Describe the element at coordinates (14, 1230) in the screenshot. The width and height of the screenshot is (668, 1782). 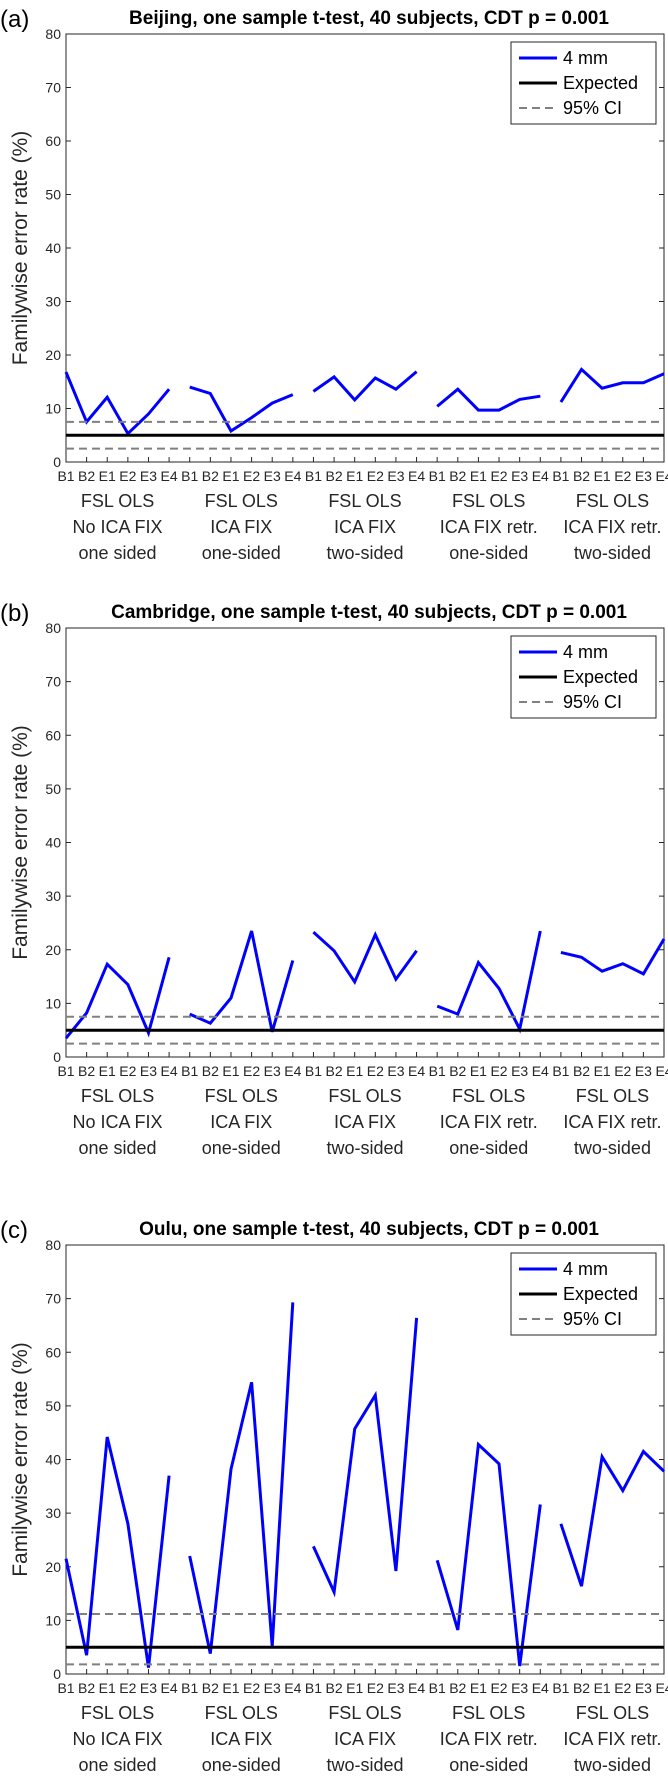
I see `panel-label: (c)` at that location.